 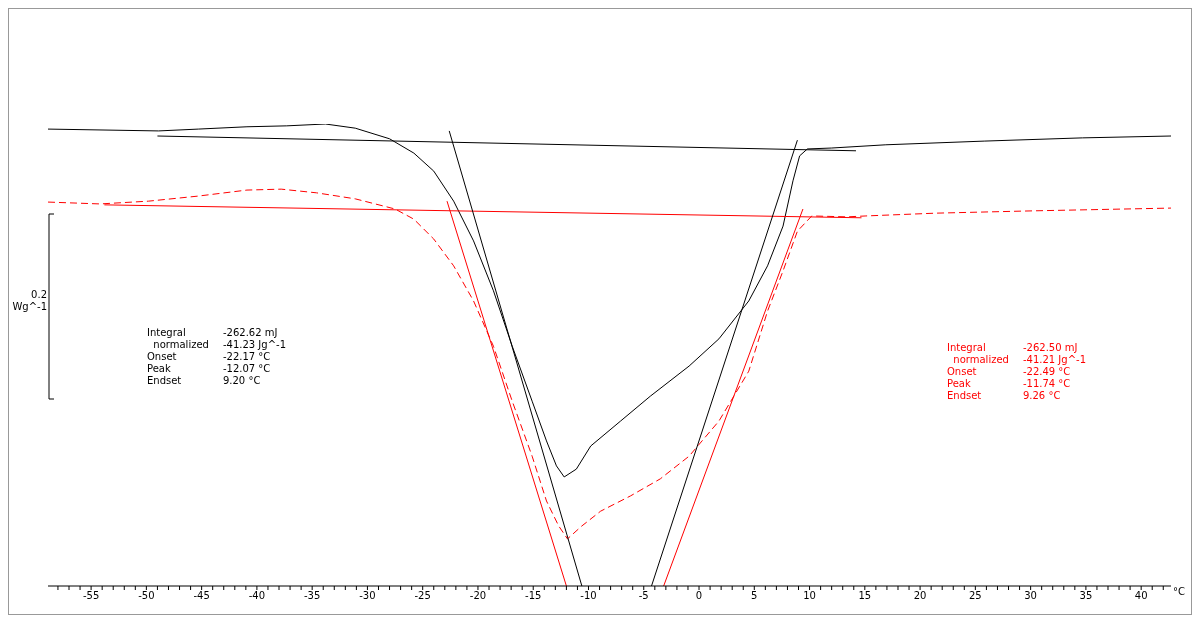 What do you see at coordinates (1012, 347) in the screenshot?
I see `text: Integral -262.50 mJ` at bounding box center [1012, 347].